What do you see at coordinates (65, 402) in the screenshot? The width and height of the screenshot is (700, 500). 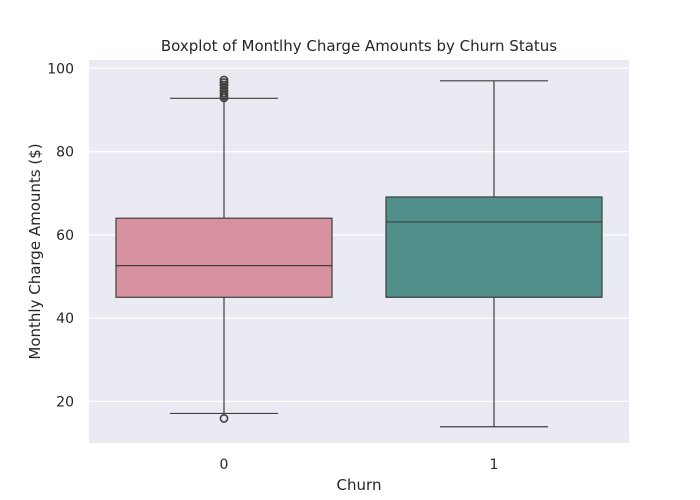 I see `y-tick-label: 20` at bounding box center [65, 402].